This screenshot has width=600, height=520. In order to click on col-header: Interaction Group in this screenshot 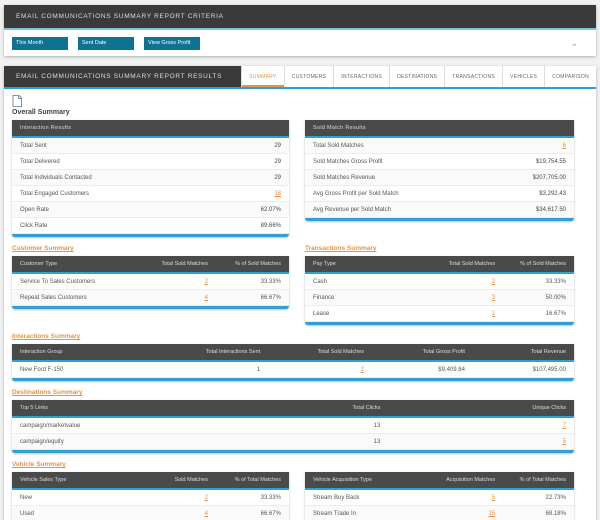, I will do `click(41, 352)`.